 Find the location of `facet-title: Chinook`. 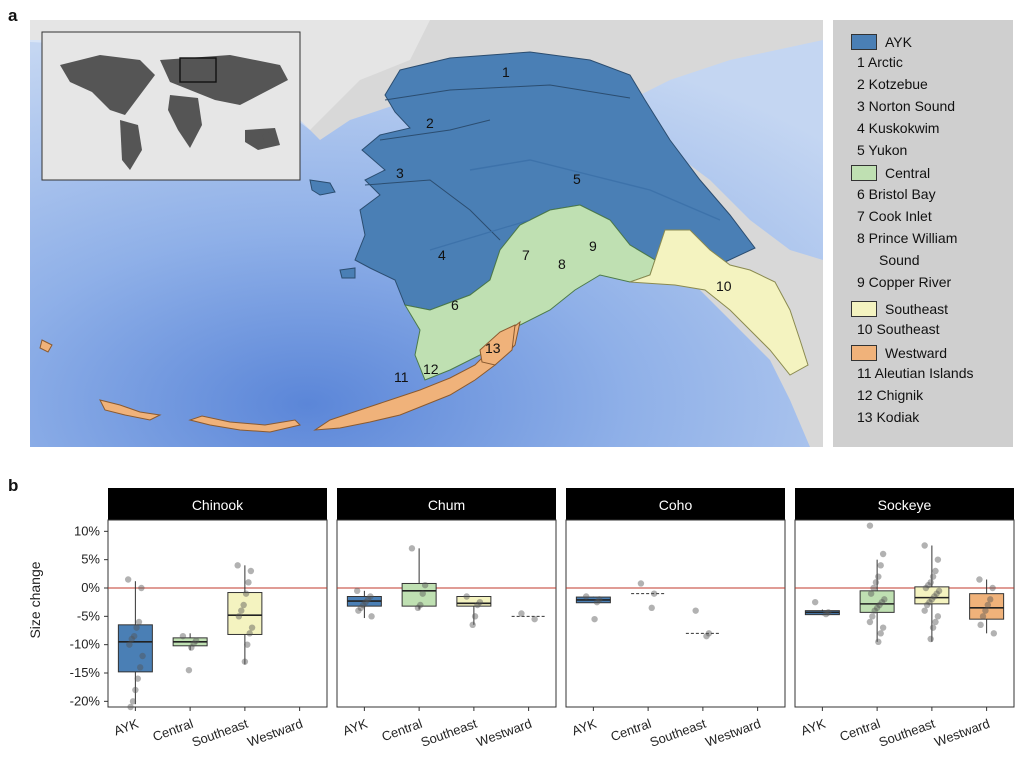

facet-title: Chinook is located at coordinates (218, 505).